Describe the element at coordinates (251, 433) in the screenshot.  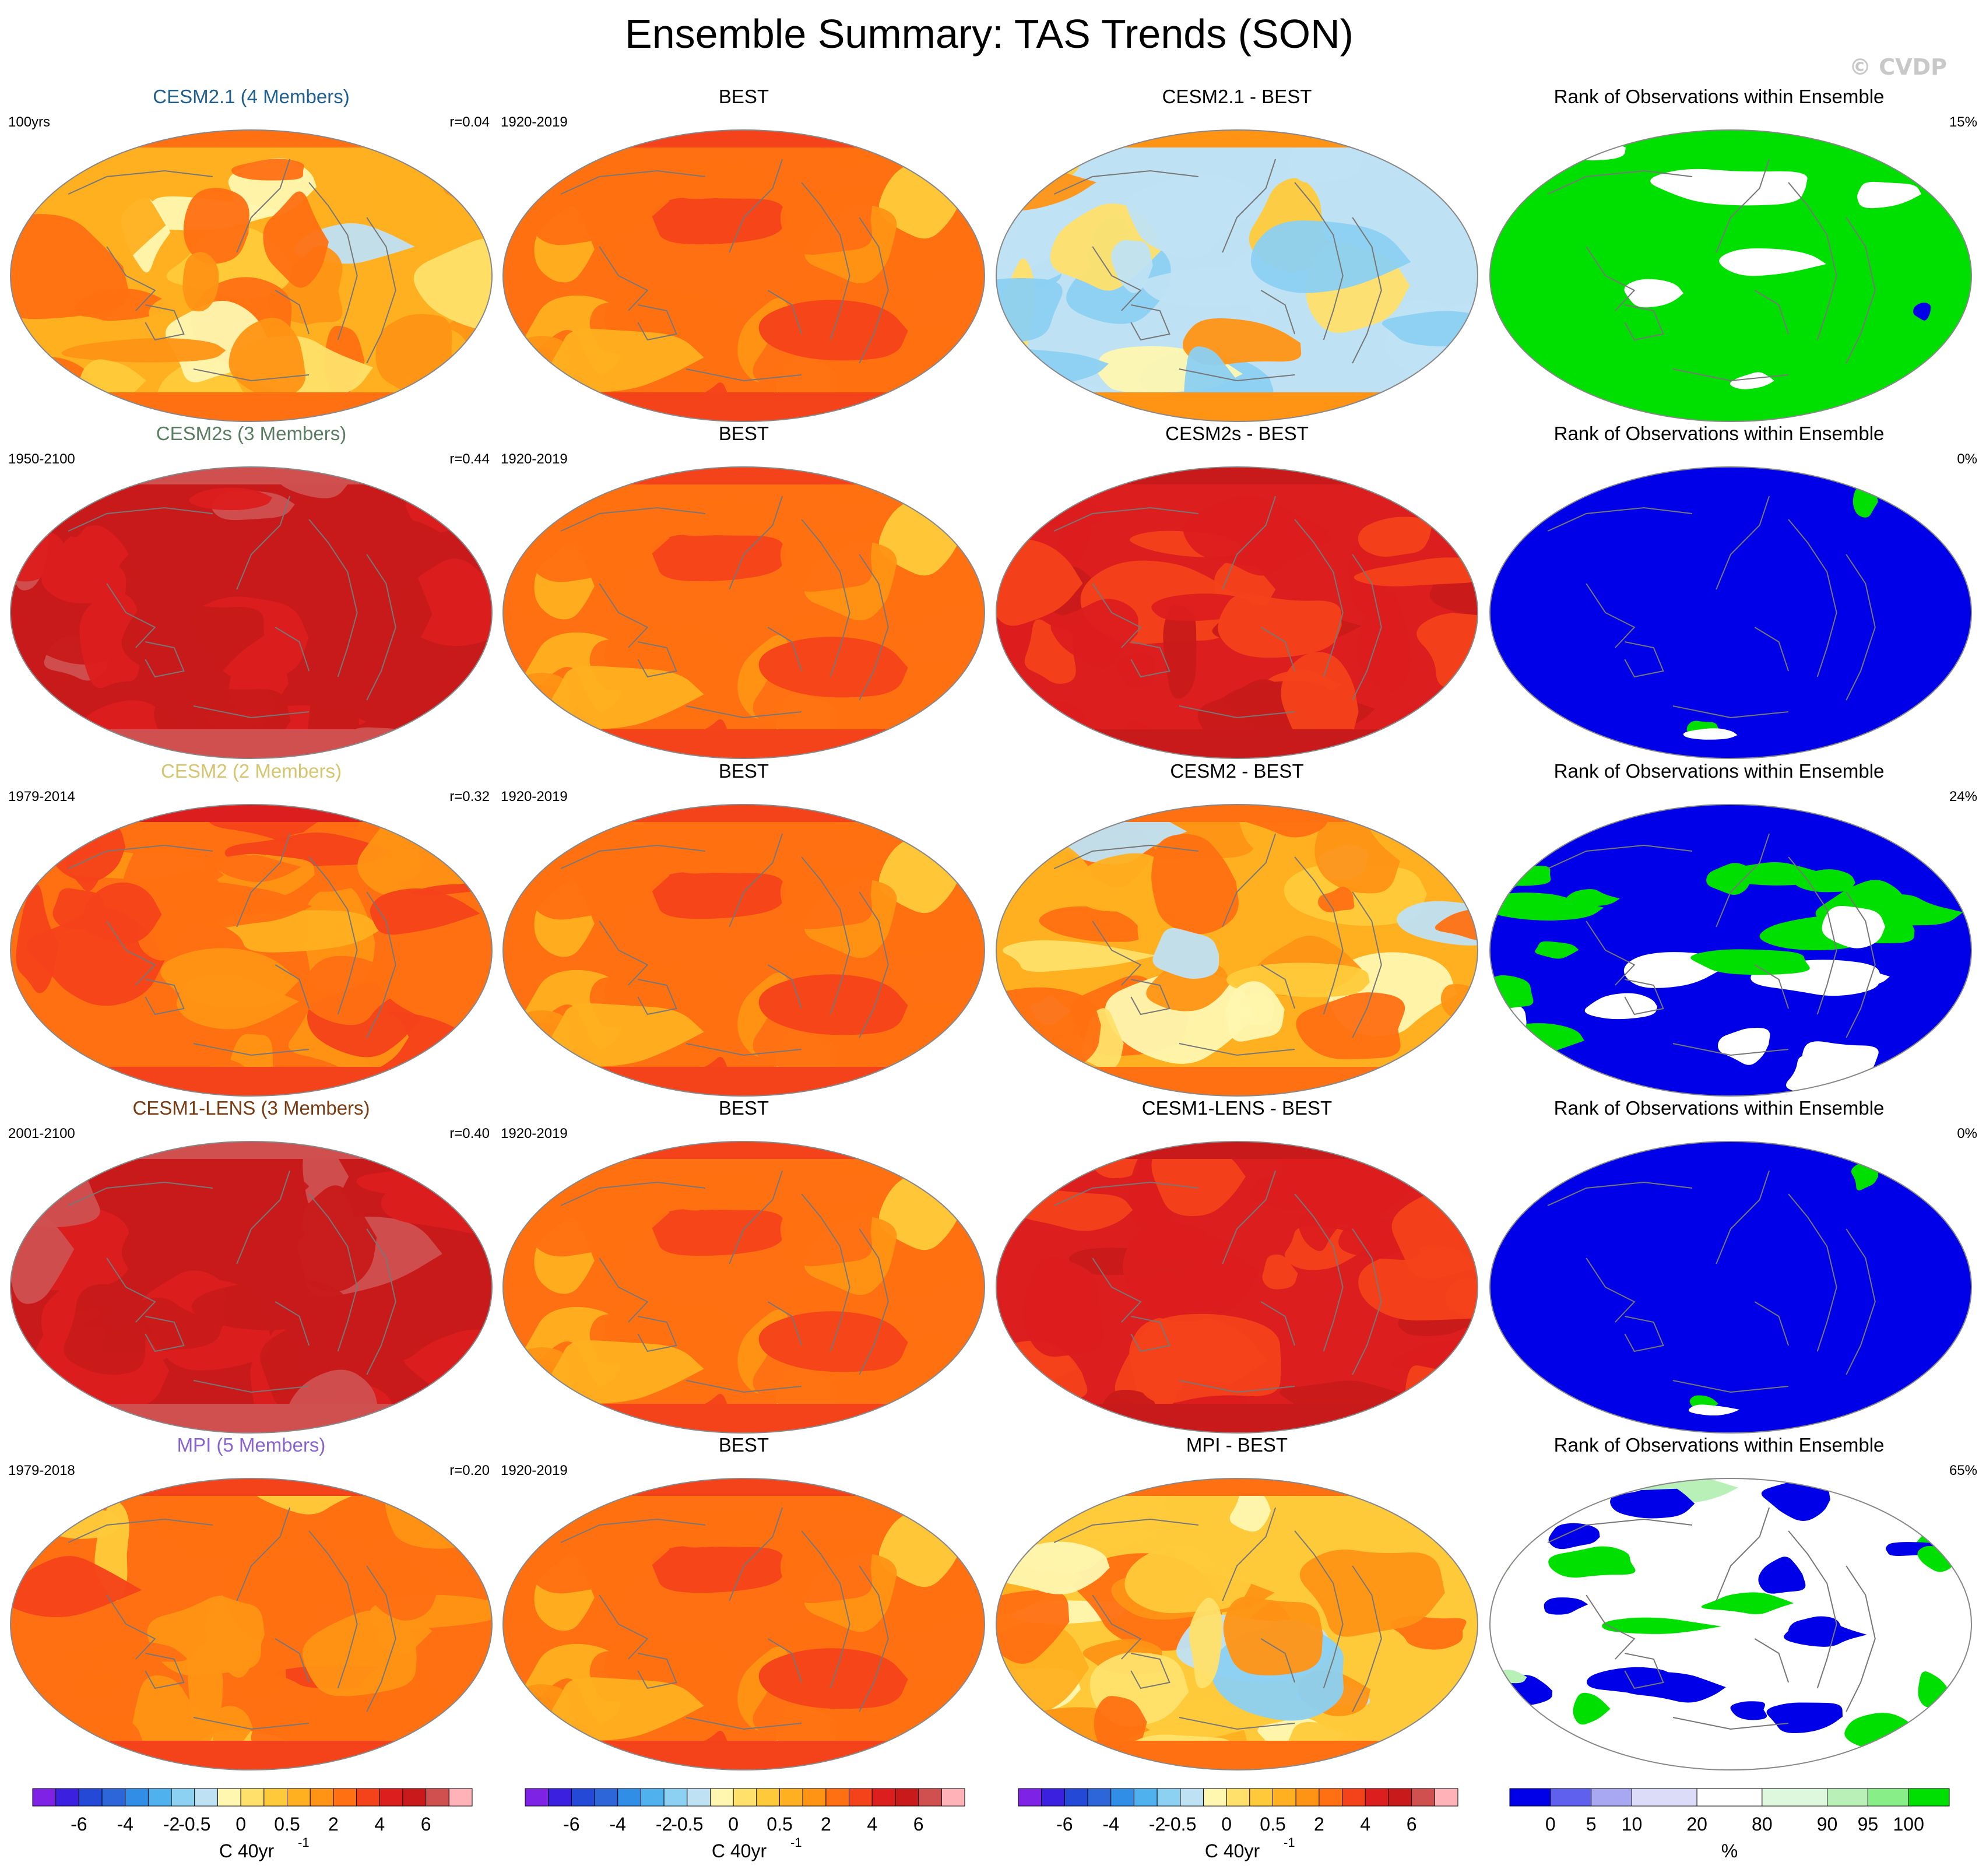
I see `ensemble-title: CESM2s (3 Members)` at that location.